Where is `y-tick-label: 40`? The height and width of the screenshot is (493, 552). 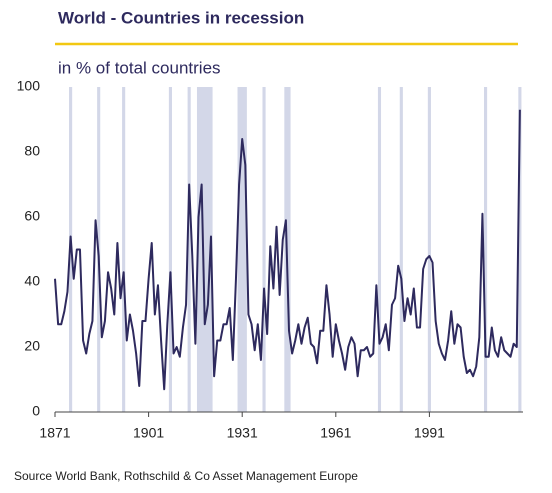
y-tick-label: 40 is located at coordinates (32, 281).